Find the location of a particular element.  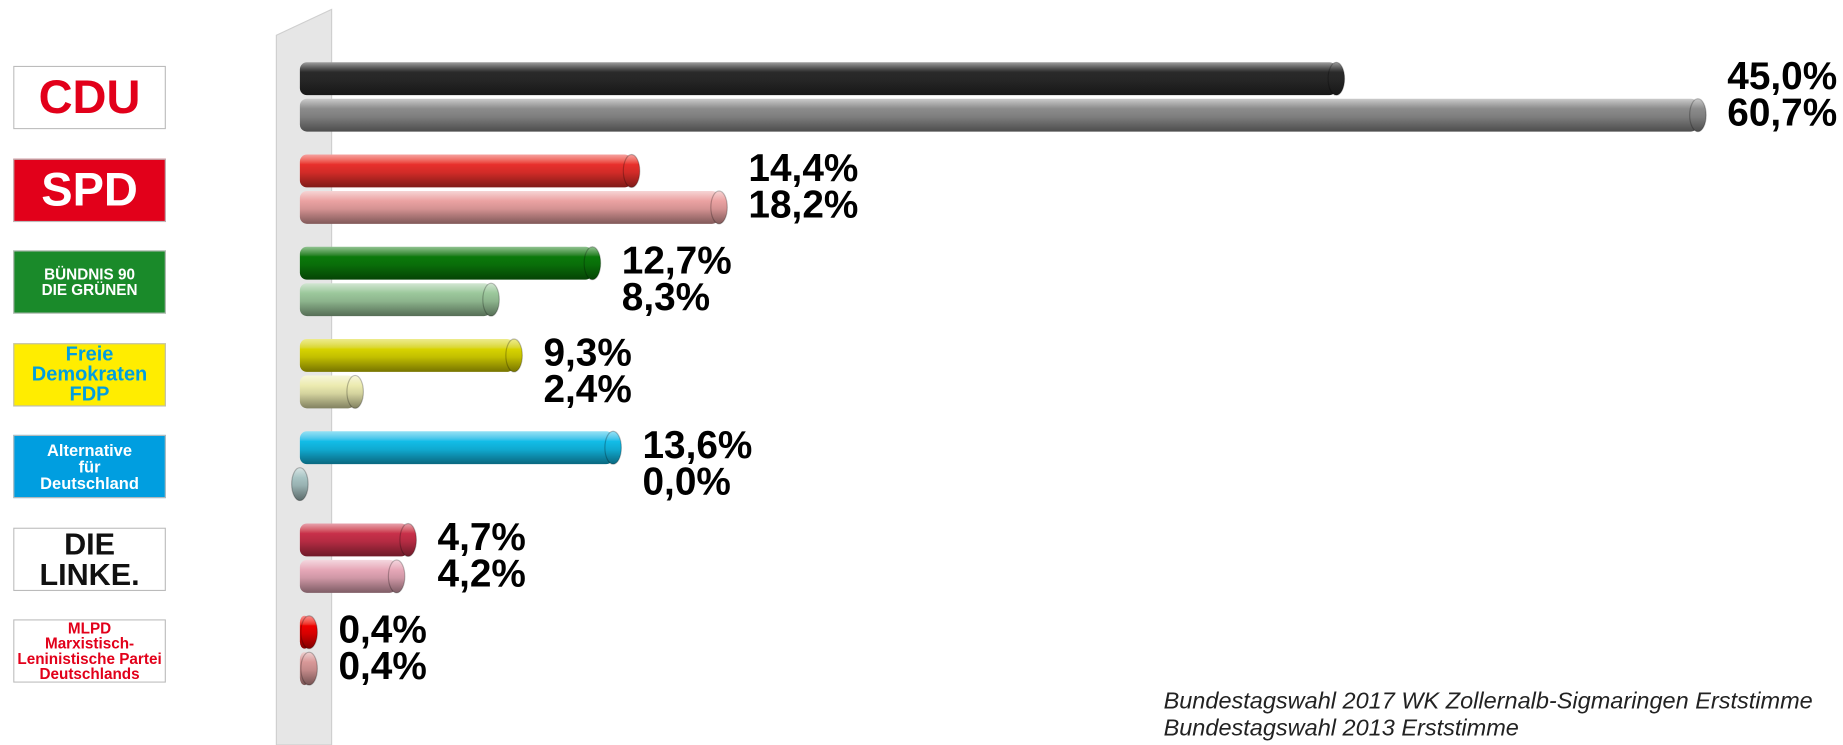

value-label: 9,3% is located at coordinates (587, 353).